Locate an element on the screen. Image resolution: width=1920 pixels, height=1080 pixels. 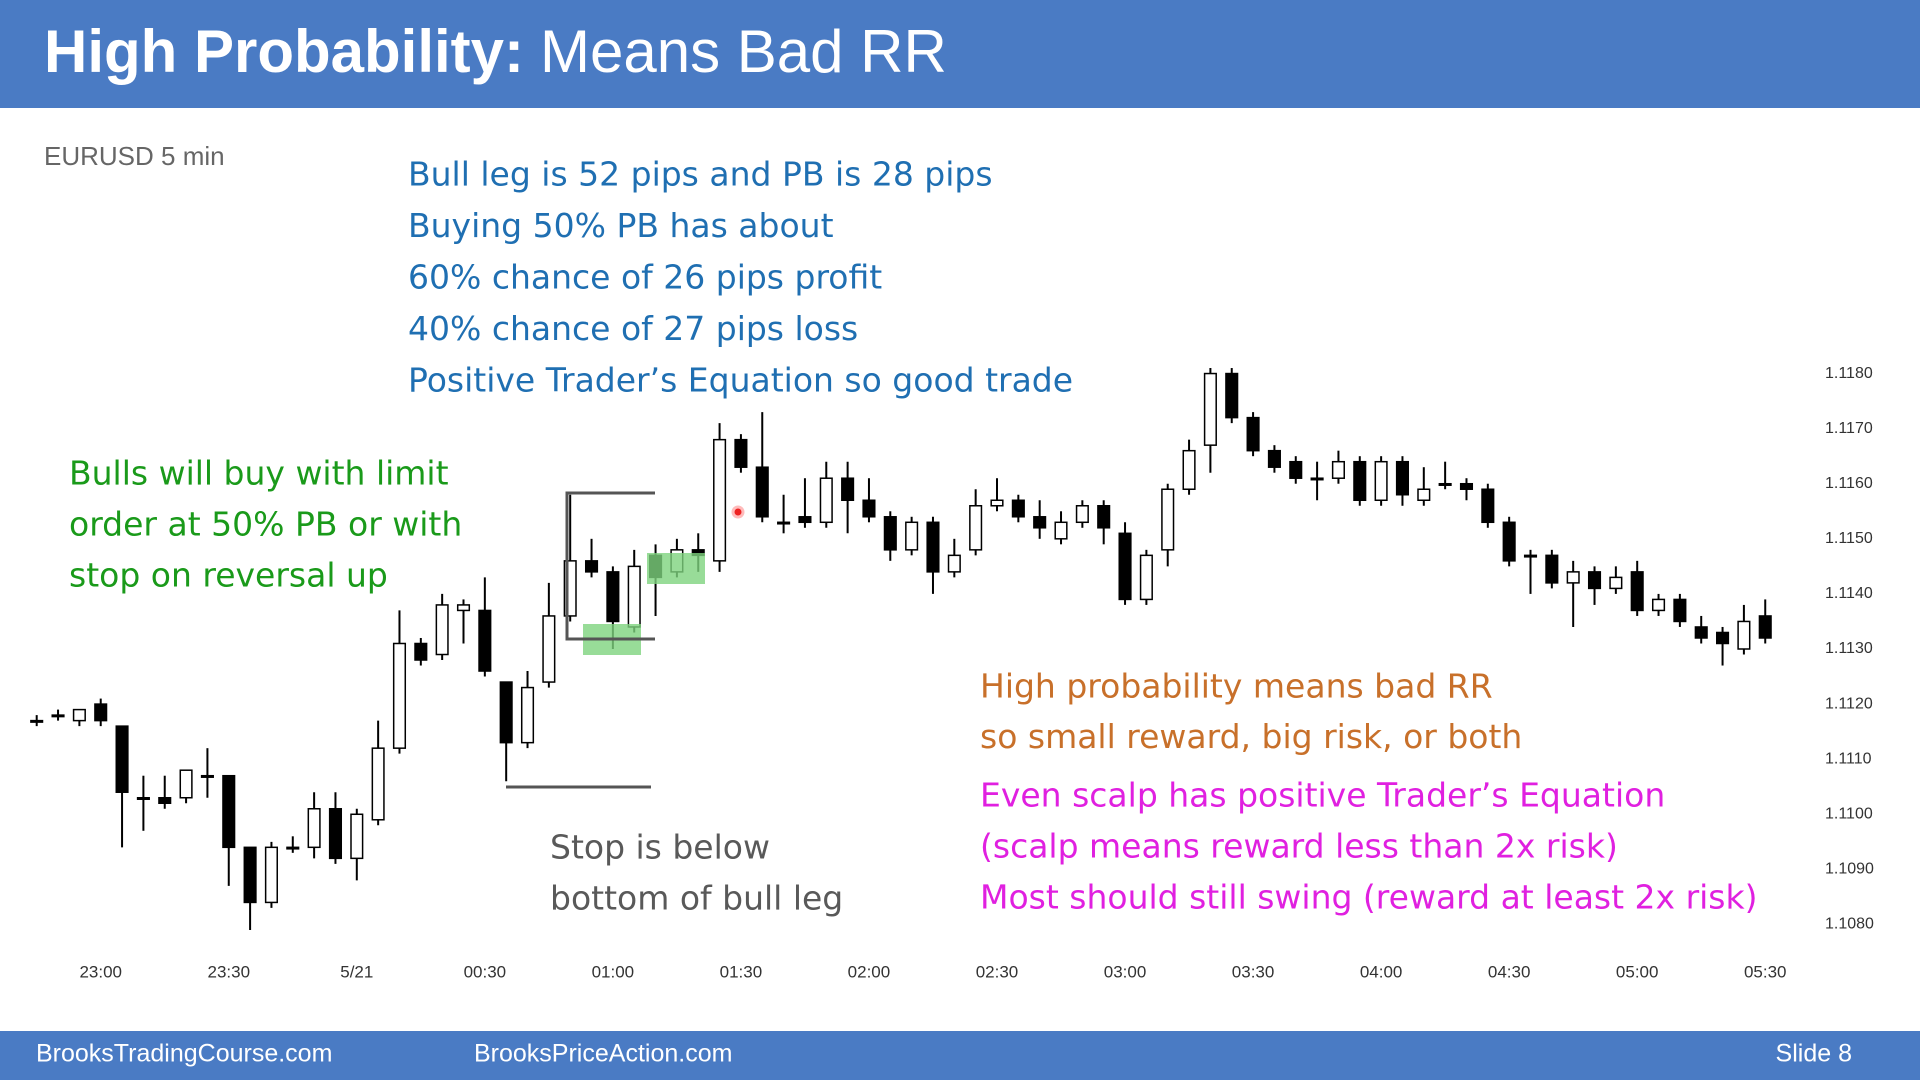
annotation-line: stop on reversal up is located at coordinates (228, 575).